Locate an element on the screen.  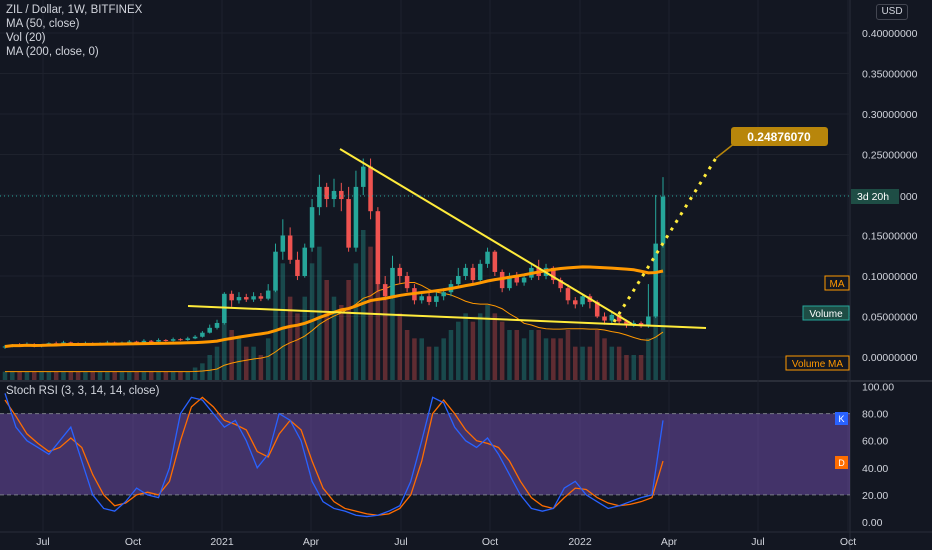
indicator-ma50-label: MA (50, close) is located at coordinates (43, 24).